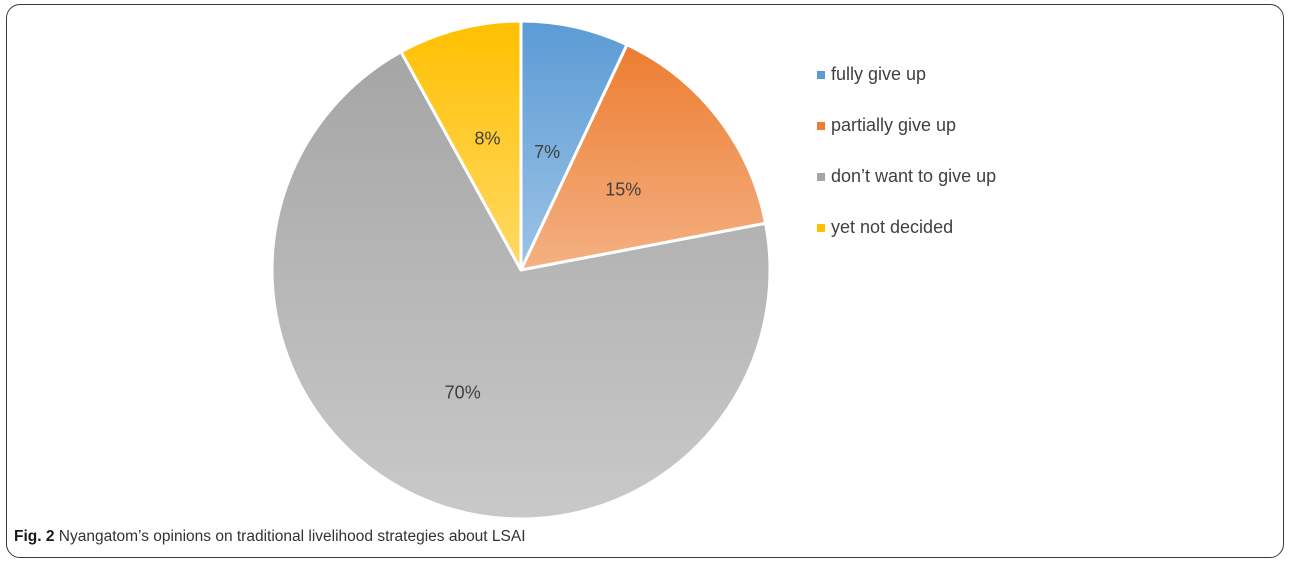 The height and width of the screenshot is (563, 1290). I want to click on pie-slice-fully-give-up, so click(574, 145).